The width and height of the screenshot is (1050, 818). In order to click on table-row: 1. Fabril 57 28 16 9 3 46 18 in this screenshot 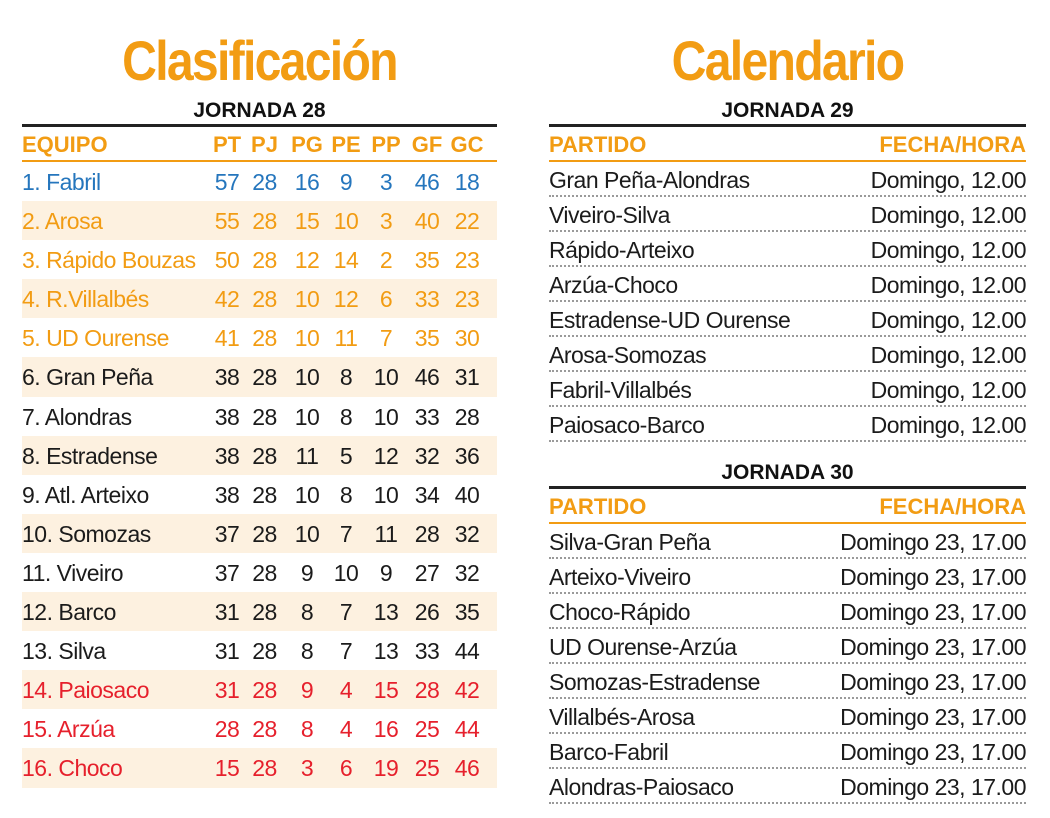, I will do `click(259, 181)`.